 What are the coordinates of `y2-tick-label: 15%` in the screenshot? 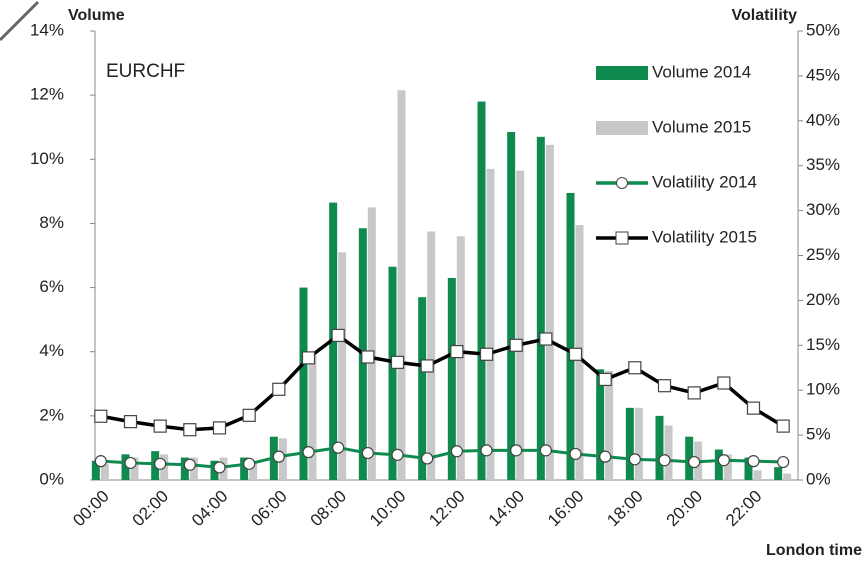 It's located at (823, 344).